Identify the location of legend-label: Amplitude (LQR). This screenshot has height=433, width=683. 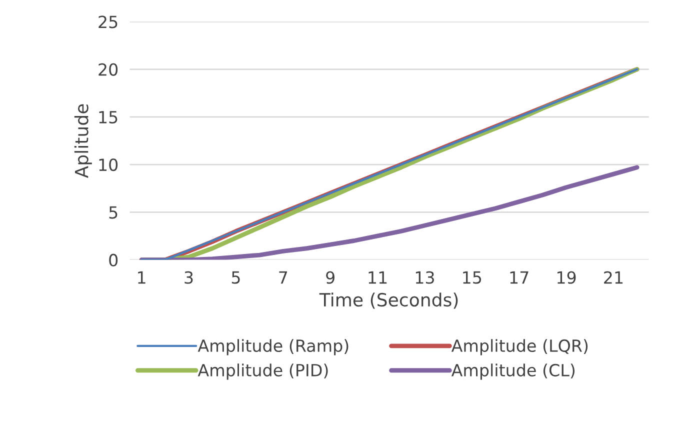
(519, 347).